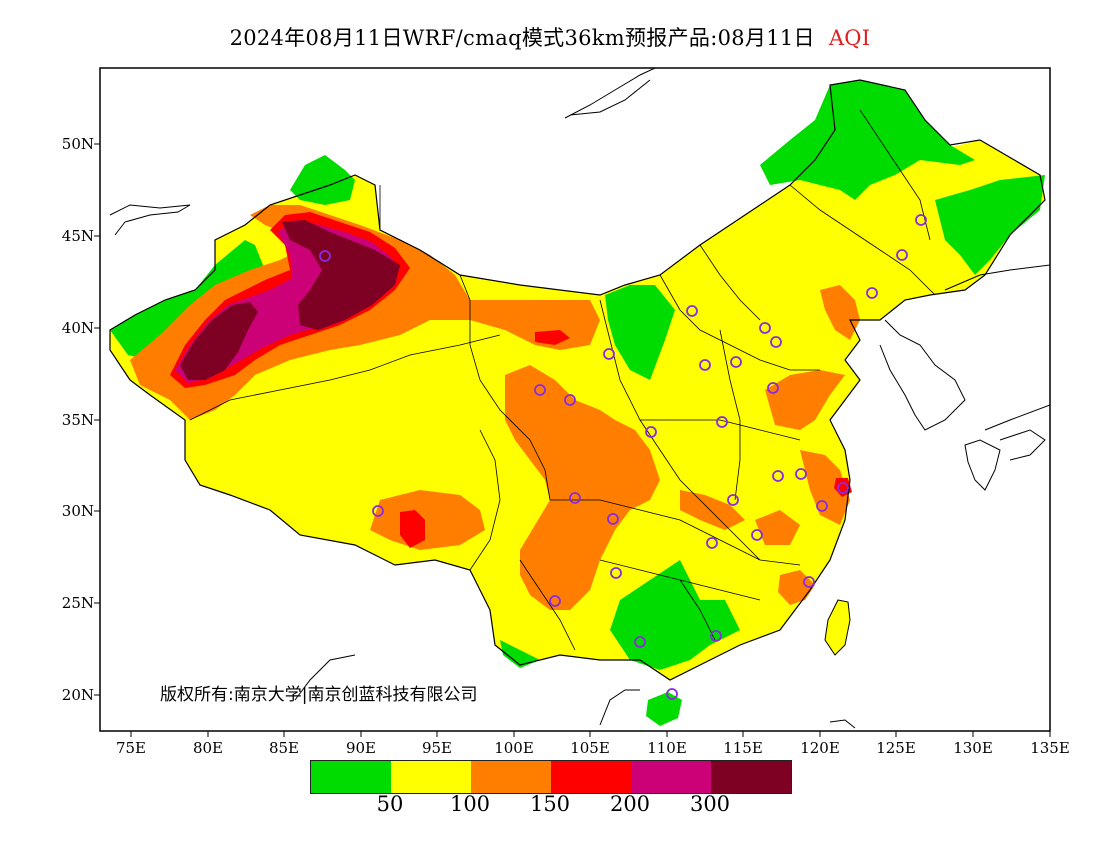 The image size is (1100, 850). I want to click on region-green-northwest, so click(187, 300).